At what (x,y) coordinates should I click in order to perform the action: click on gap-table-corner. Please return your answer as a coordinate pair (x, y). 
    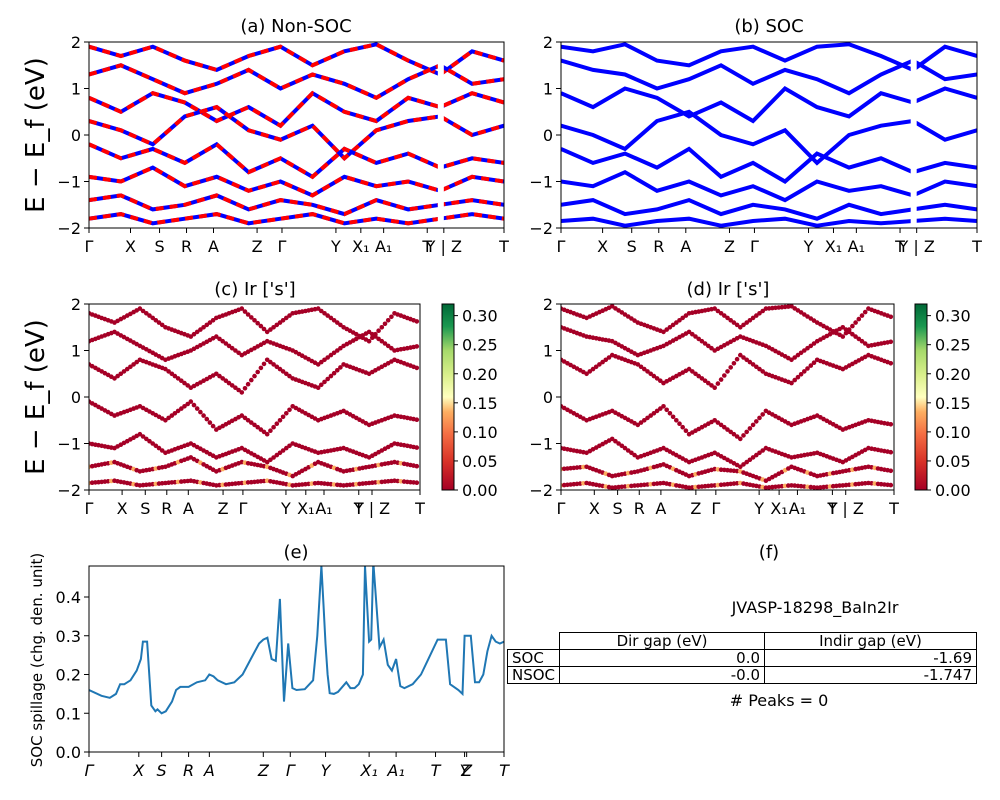
    Looking at the image, I should click on (534, 641).